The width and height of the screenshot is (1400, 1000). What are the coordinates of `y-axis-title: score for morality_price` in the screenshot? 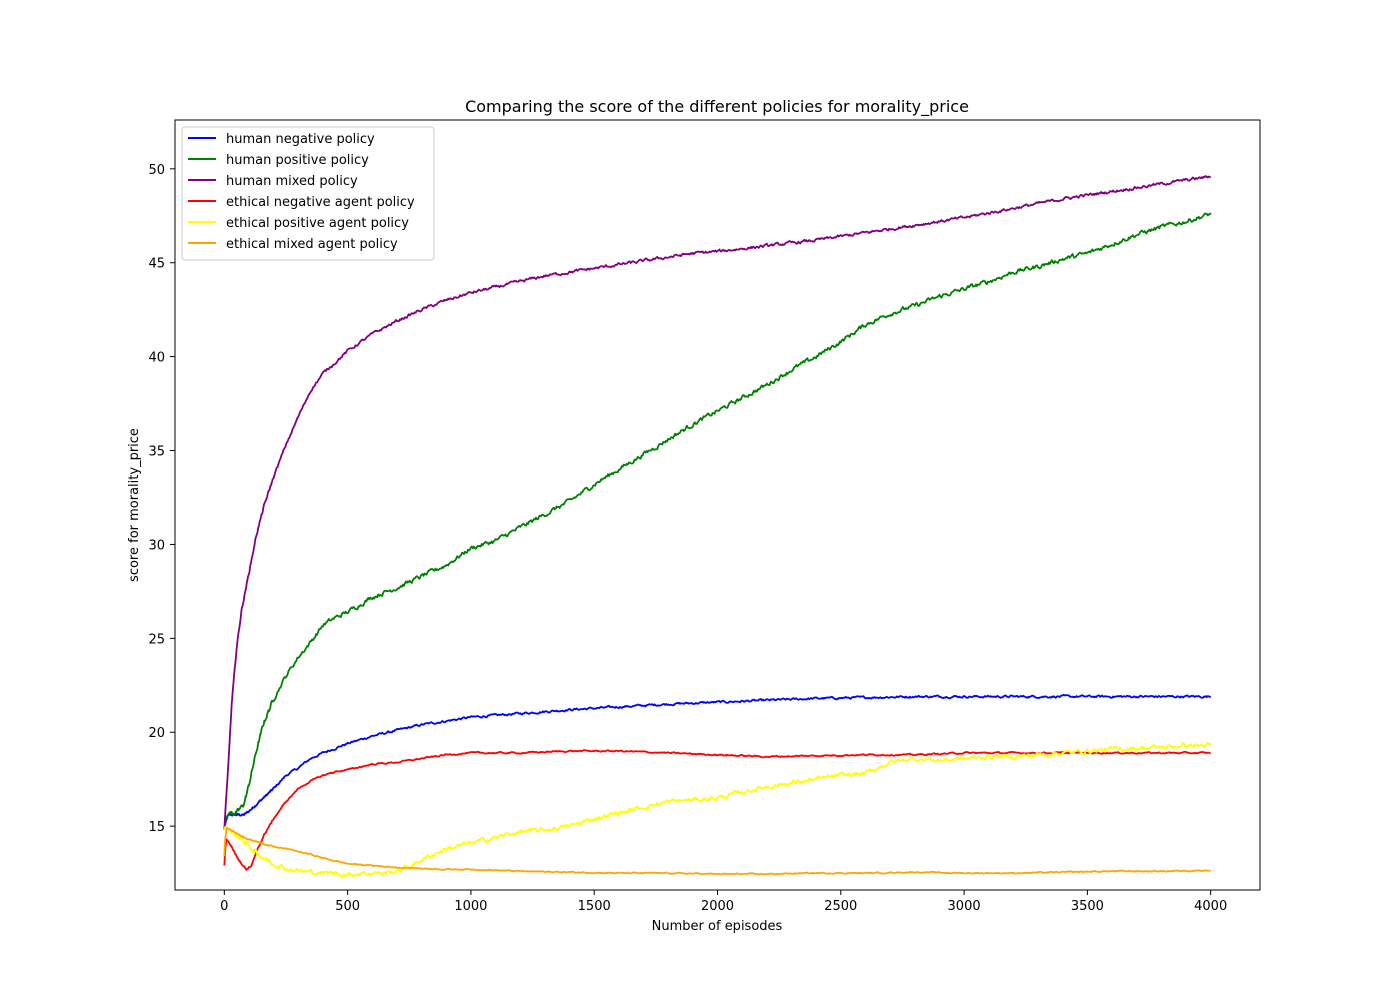 It's located at (134, 505).